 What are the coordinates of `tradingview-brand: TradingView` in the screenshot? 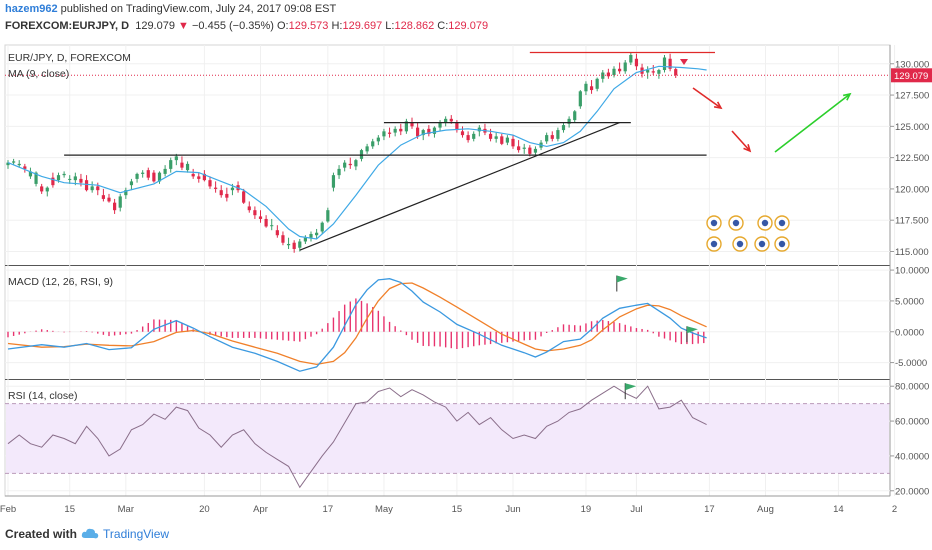 It's located at (136, 534).